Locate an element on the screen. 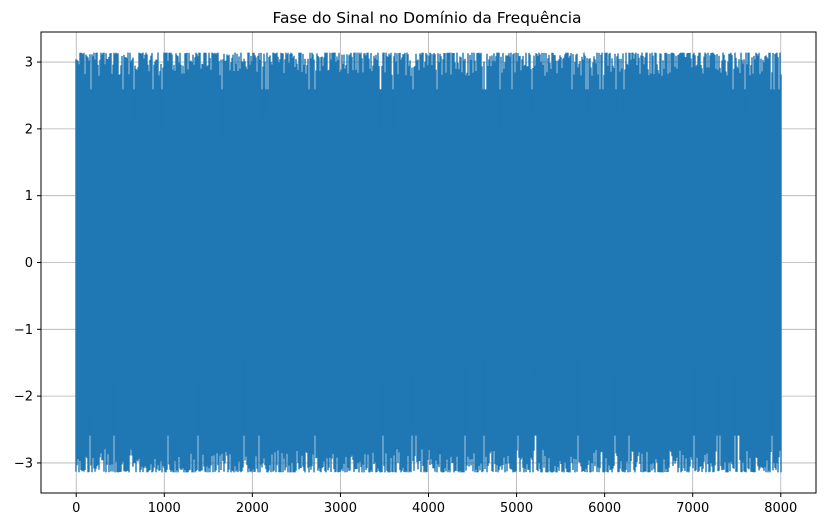 Image resolution: width=825 pixels, height=528 pixels. x-tick-label: 3000 is located at coordinates (340, 508).